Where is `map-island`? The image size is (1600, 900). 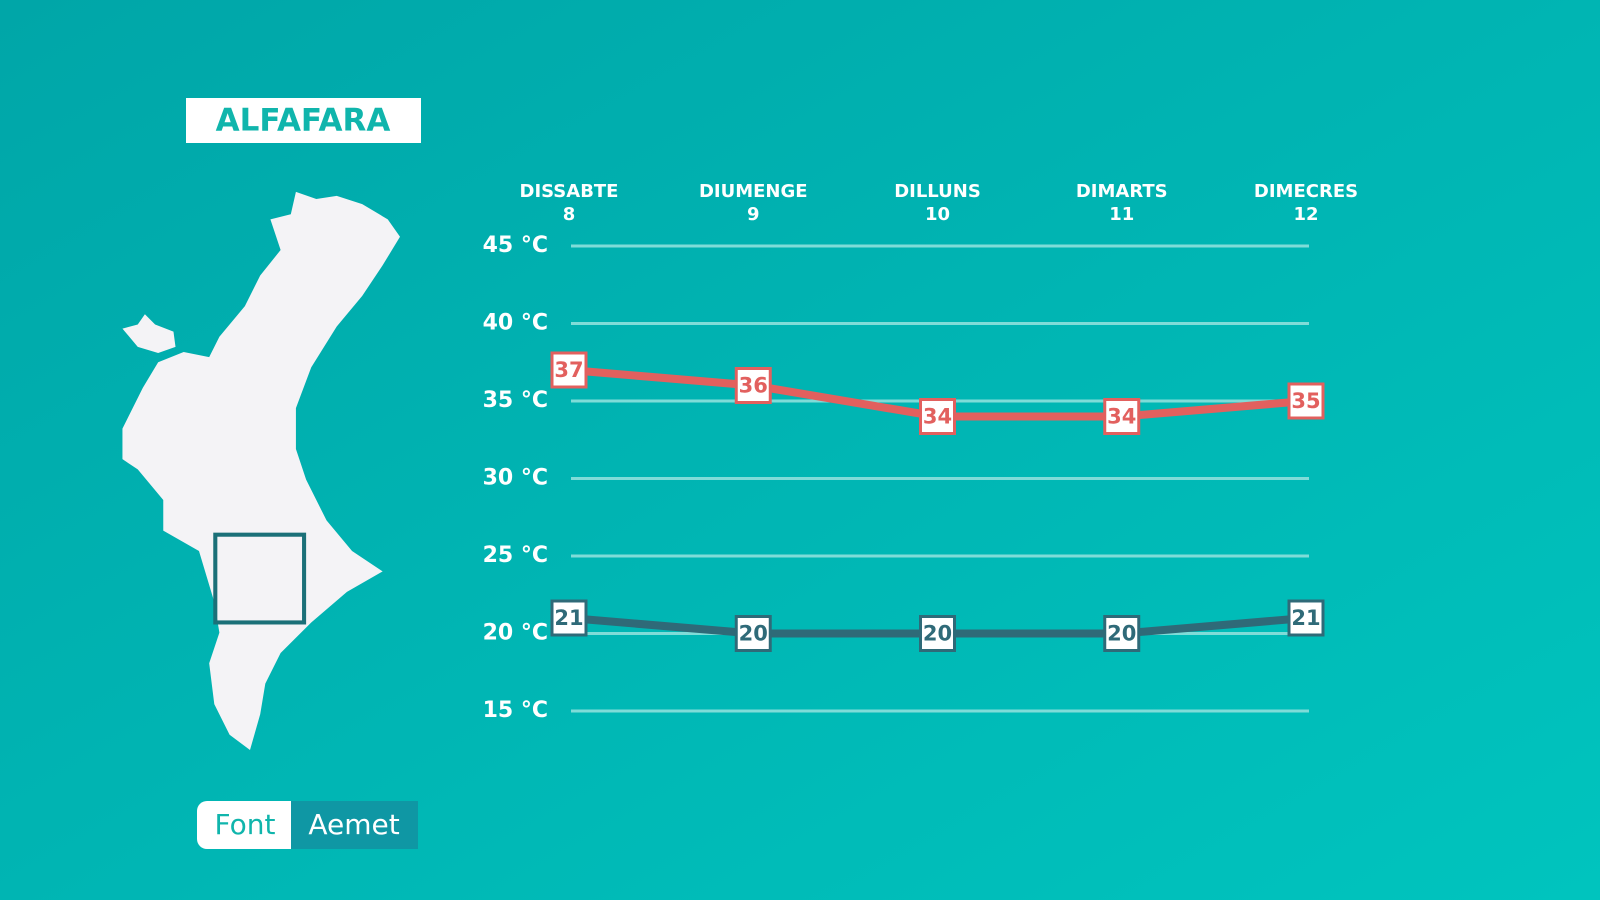 map-island is located at coordinates (149, 334).